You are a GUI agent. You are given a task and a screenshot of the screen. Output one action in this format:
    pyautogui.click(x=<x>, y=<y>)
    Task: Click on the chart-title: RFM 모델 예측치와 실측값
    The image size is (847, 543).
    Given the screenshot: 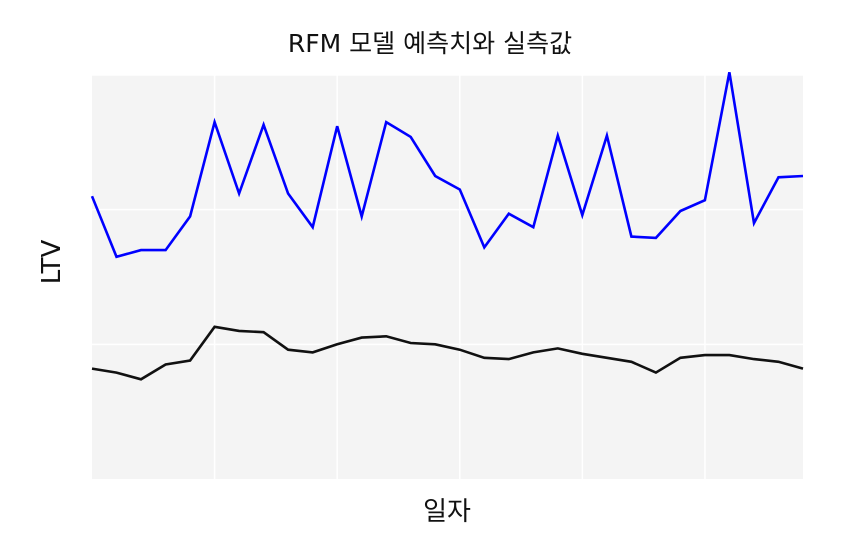 What is the action you would take?
    pyautogui.click(x=430, y=43)
    